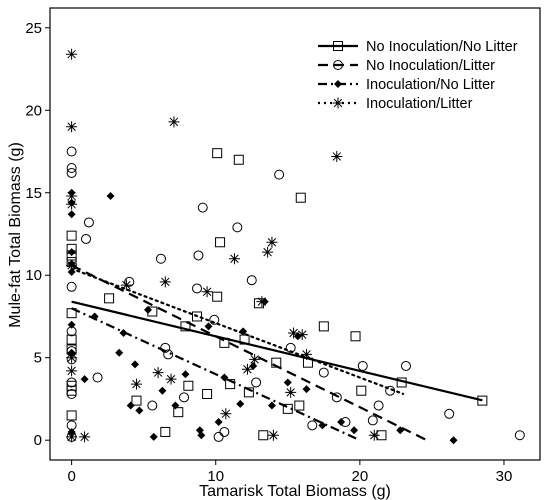 This screenshot has height=500, width=550. I want to click on x-tick-label: 10, so click(215, 476).